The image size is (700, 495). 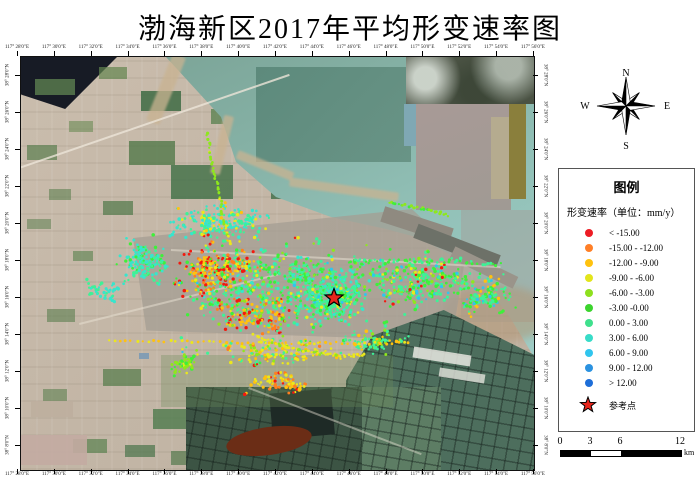 I want to click on lon-label: 117° 32'0"E, so click(x=90, y=474).